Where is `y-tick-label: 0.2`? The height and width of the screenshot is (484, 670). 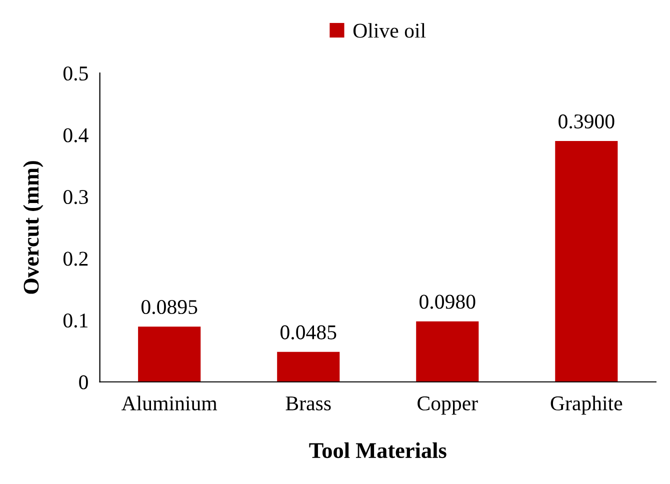 y-tick-label: 0.2 is located at coordinates (75, 259).